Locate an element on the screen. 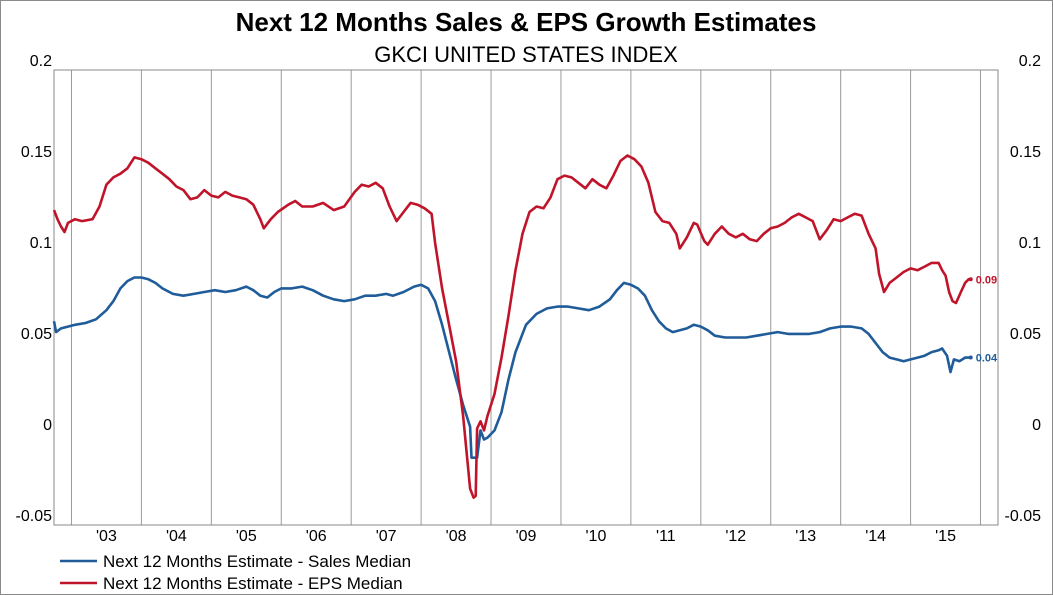 The height and width of the screenshot is (595, 1053). x-tick-label: '15 is located at coordinates (945, 536).